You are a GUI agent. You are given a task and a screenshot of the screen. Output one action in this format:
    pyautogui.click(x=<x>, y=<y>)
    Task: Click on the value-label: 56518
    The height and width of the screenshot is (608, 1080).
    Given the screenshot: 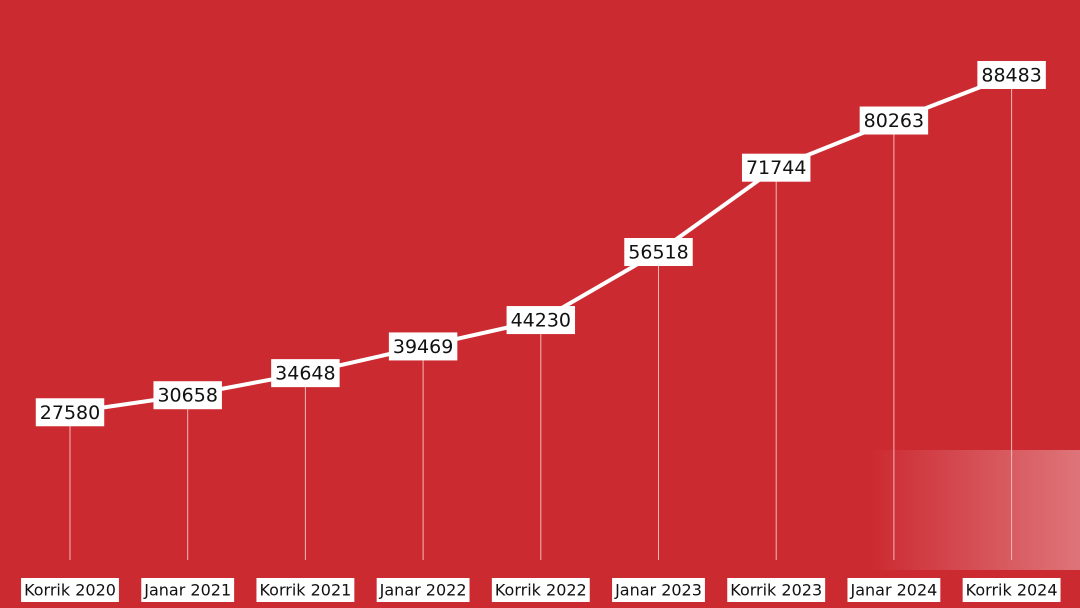 What is the action you would take?
    pyautogui.click(x=658, y=252)
    